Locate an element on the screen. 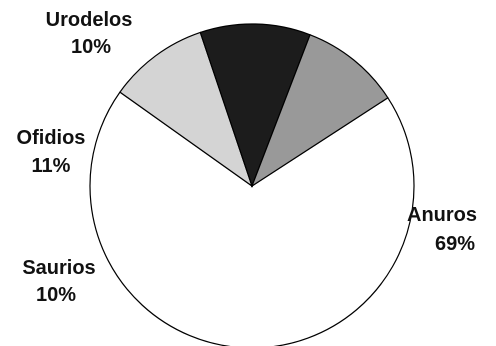 The height and width of the screenshot is (346, 496). label-anuros-name: Anuros is located at coordinates (442, 215).